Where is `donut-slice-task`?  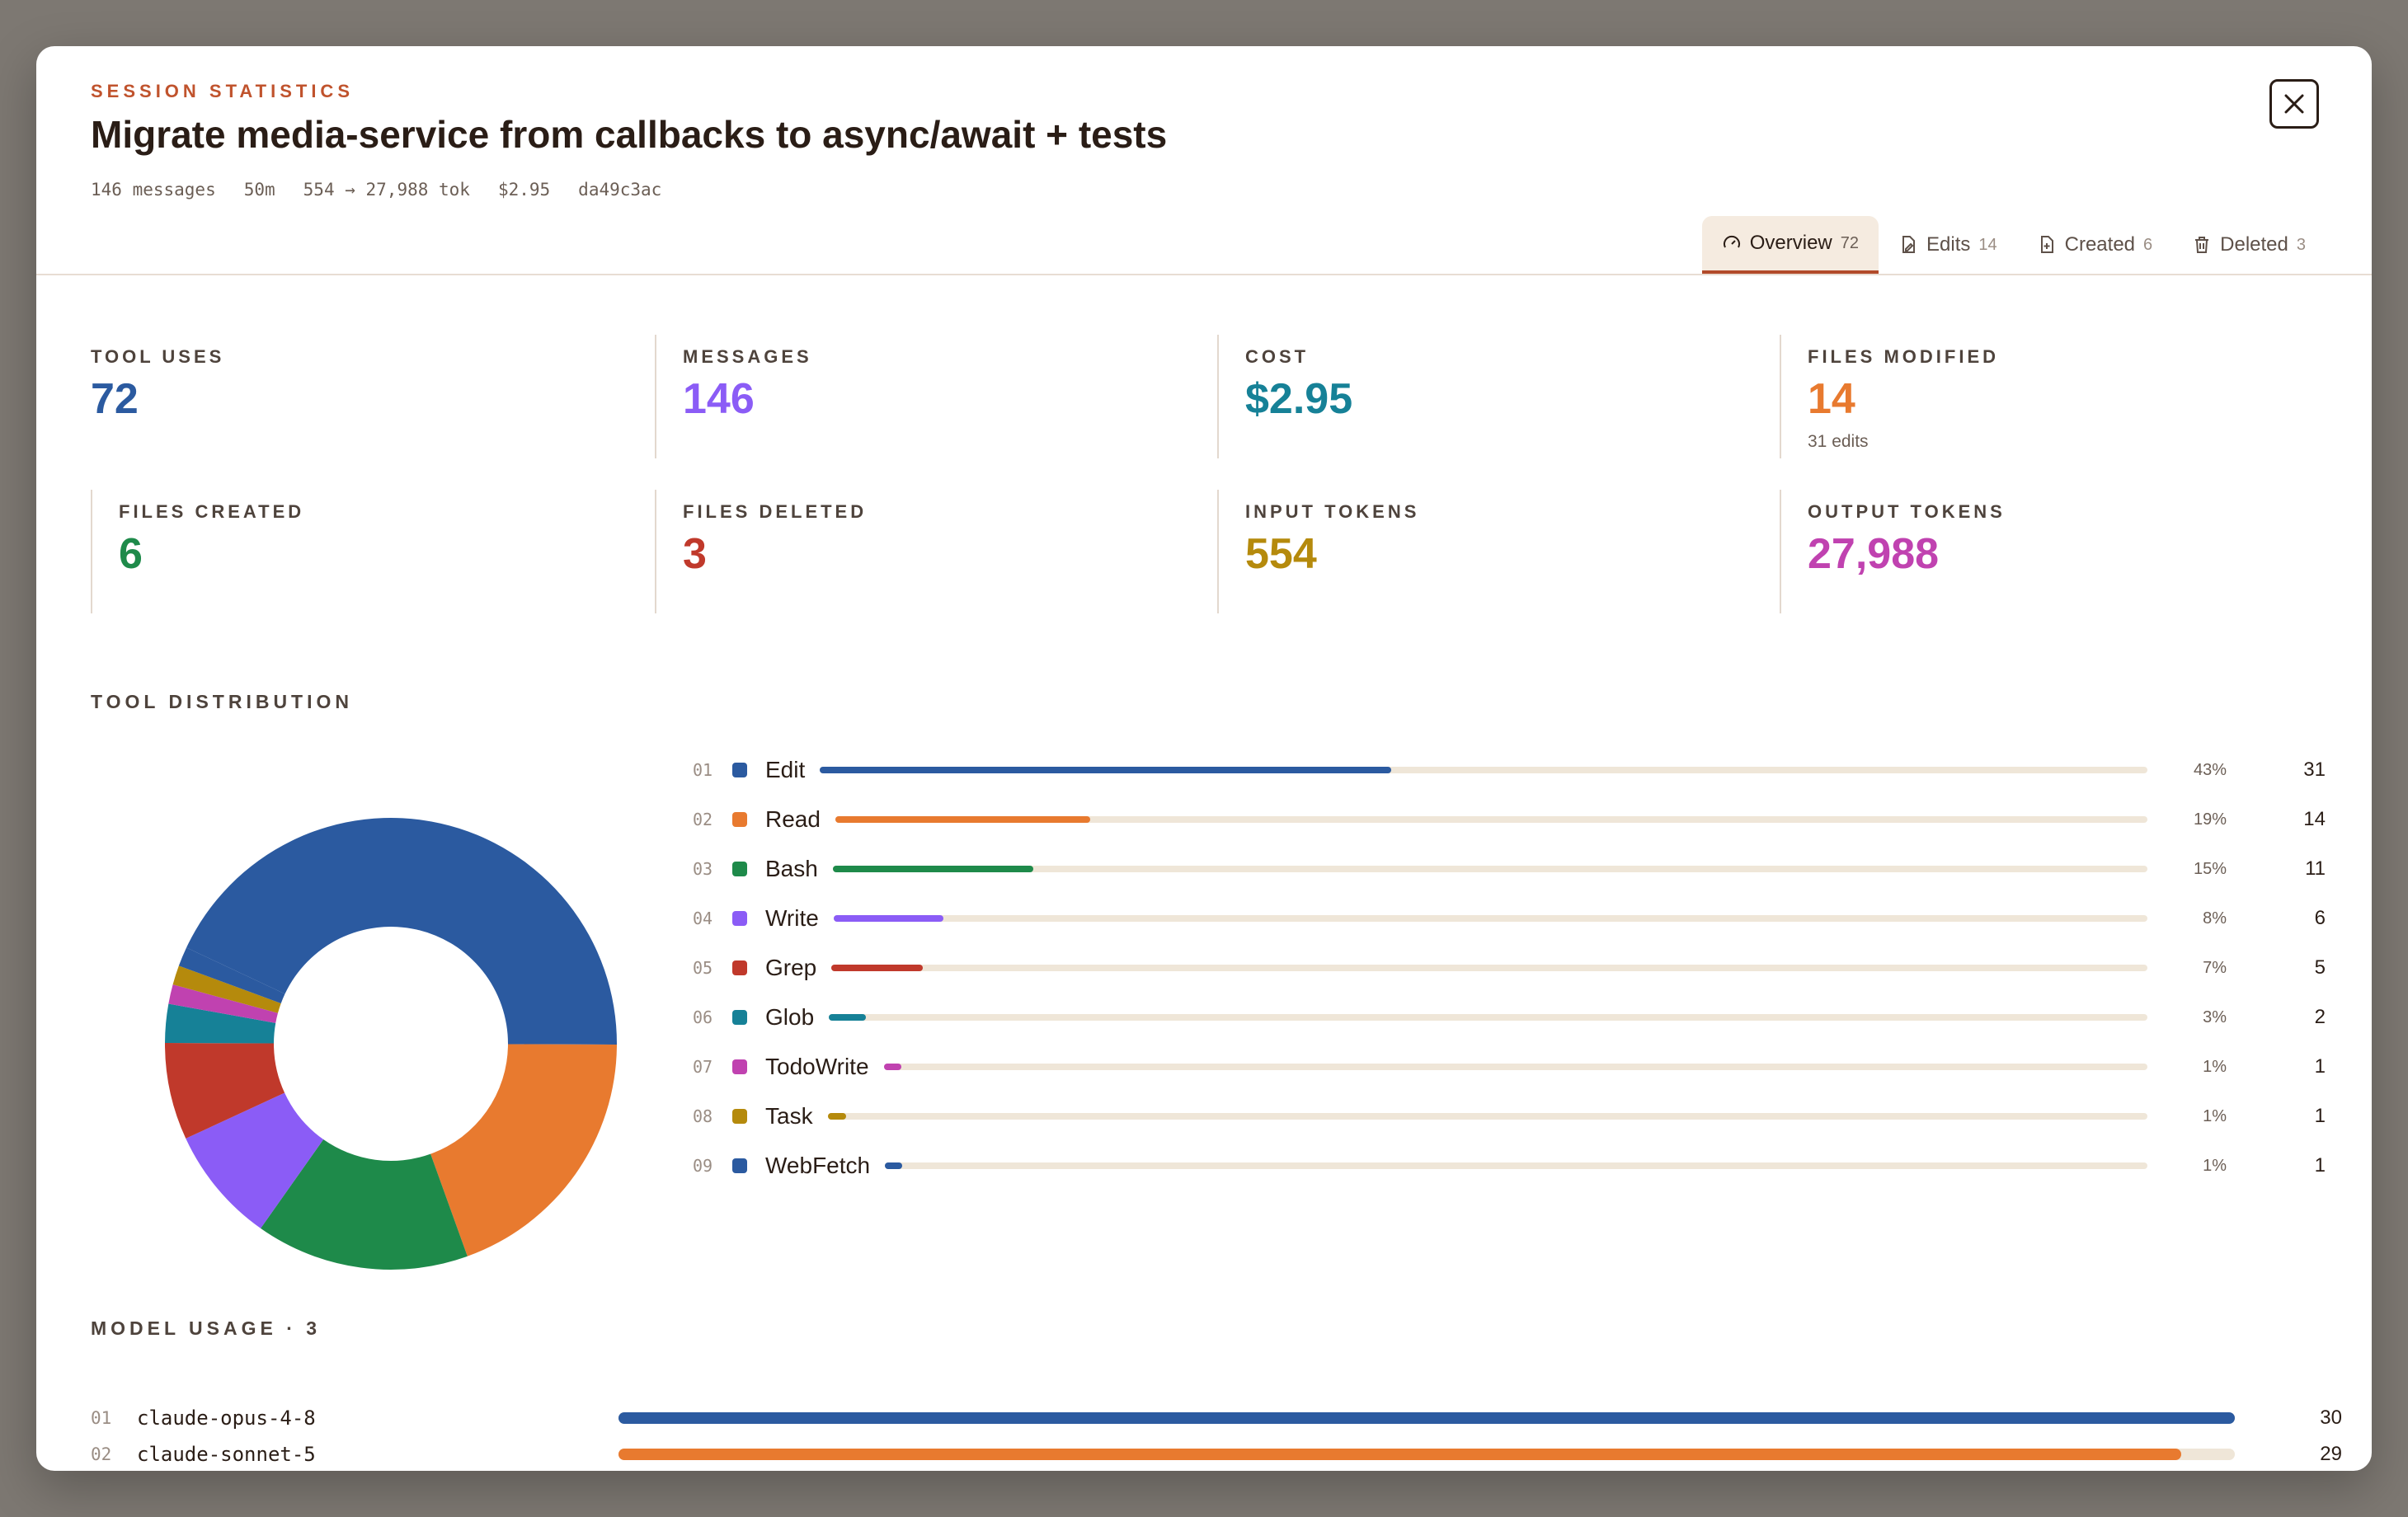 donut-slice-task is located at coordinates (227, 989).